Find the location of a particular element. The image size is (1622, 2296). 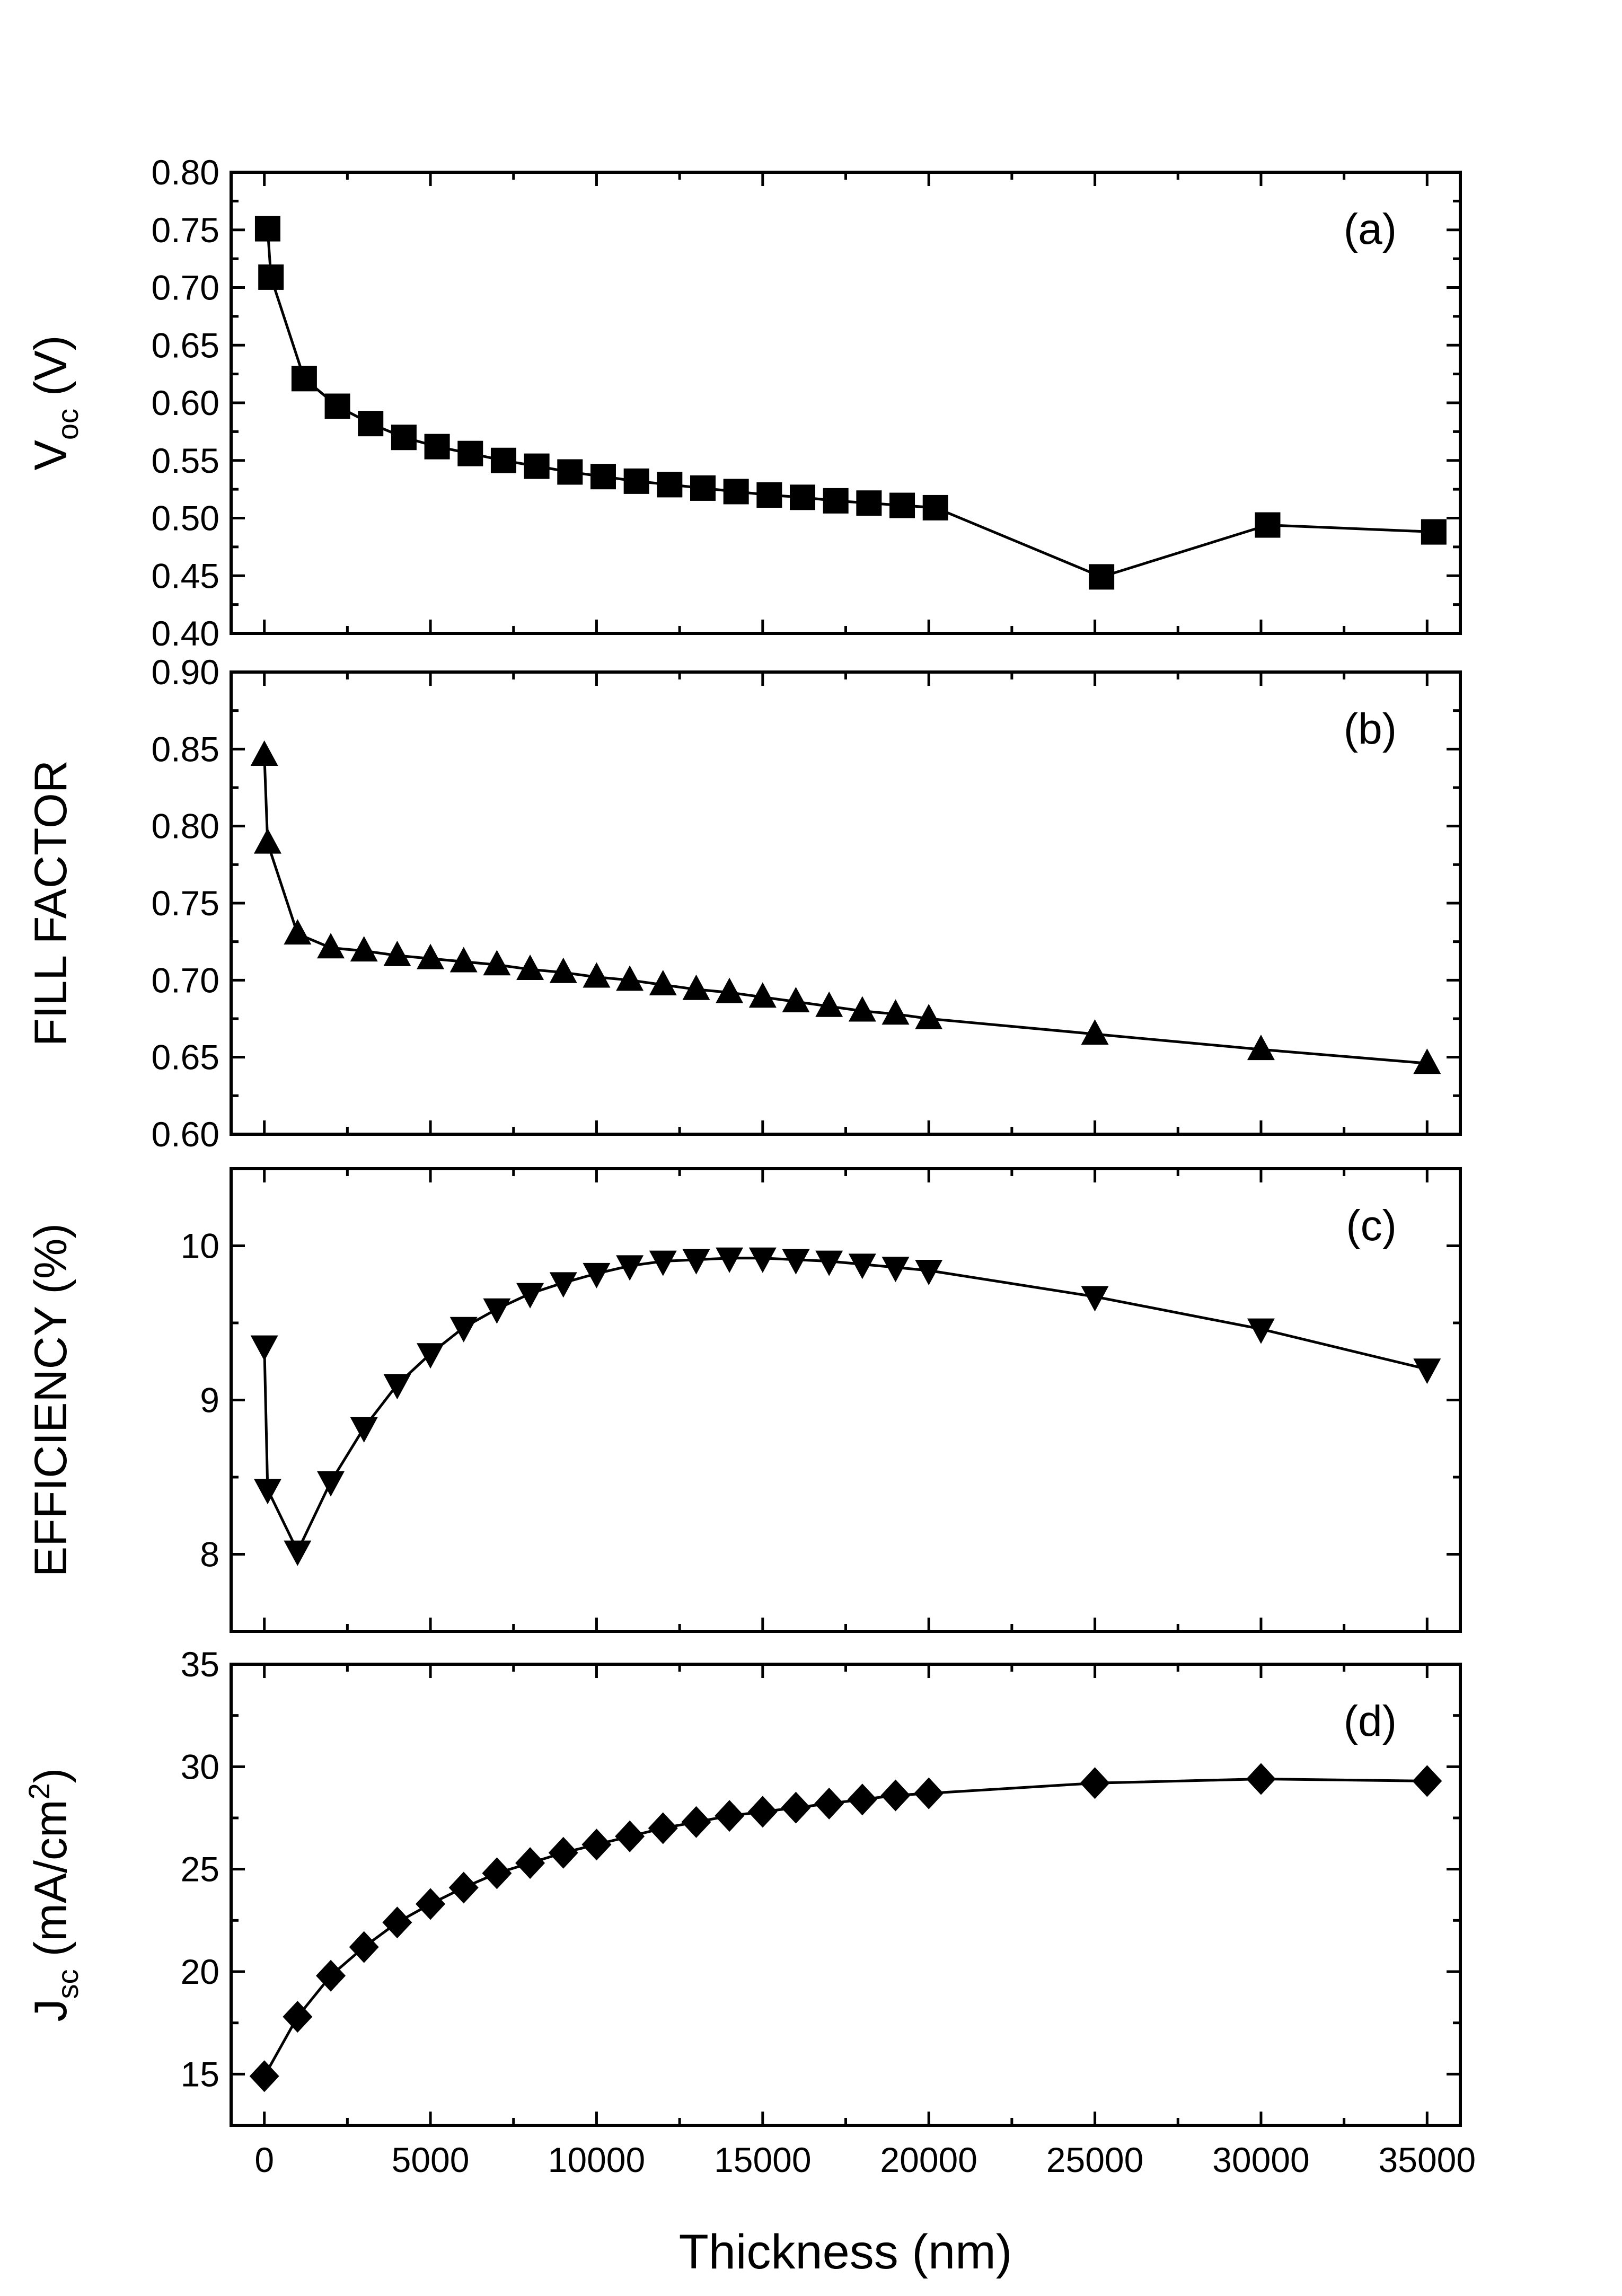

x-tick-label: 35000 is located at coordinates (1427, 2159).